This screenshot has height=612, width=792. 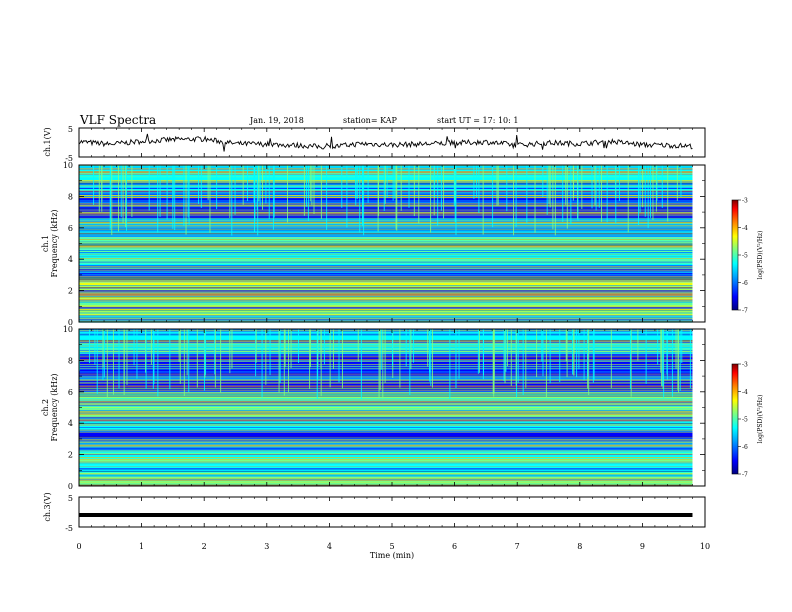 I want to click on y-tick-label: 4, so click(x=70, y=423).